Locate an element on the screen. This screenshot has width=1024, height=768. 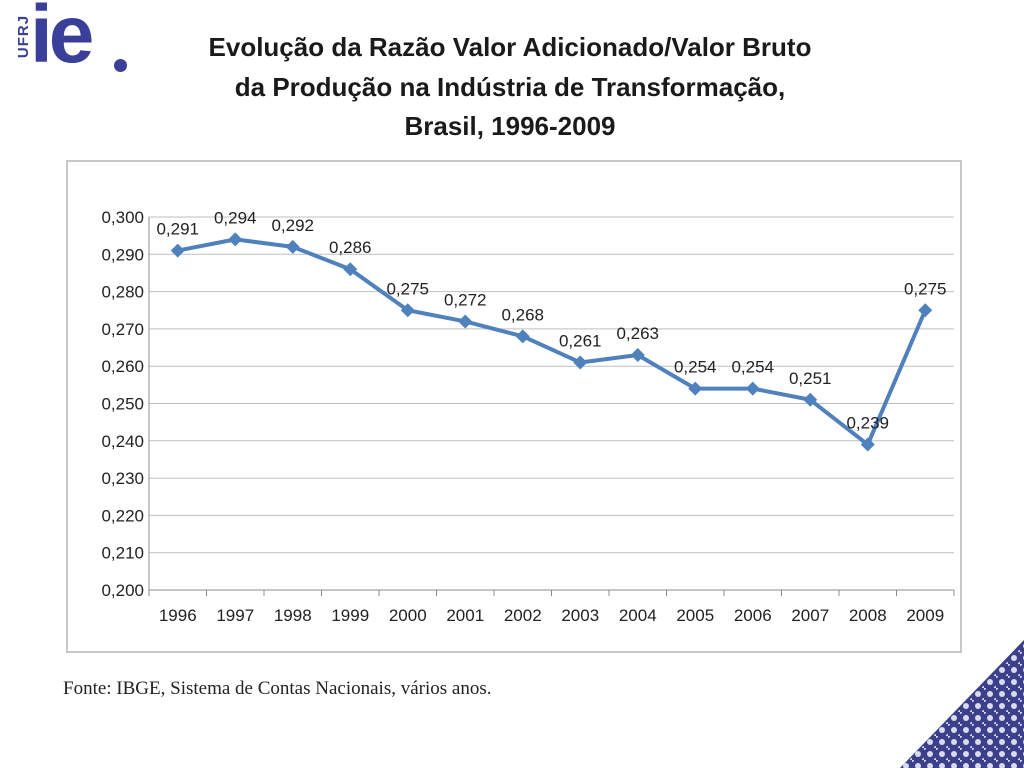
data-label: 0,268 is located at coordinates (522, 314).